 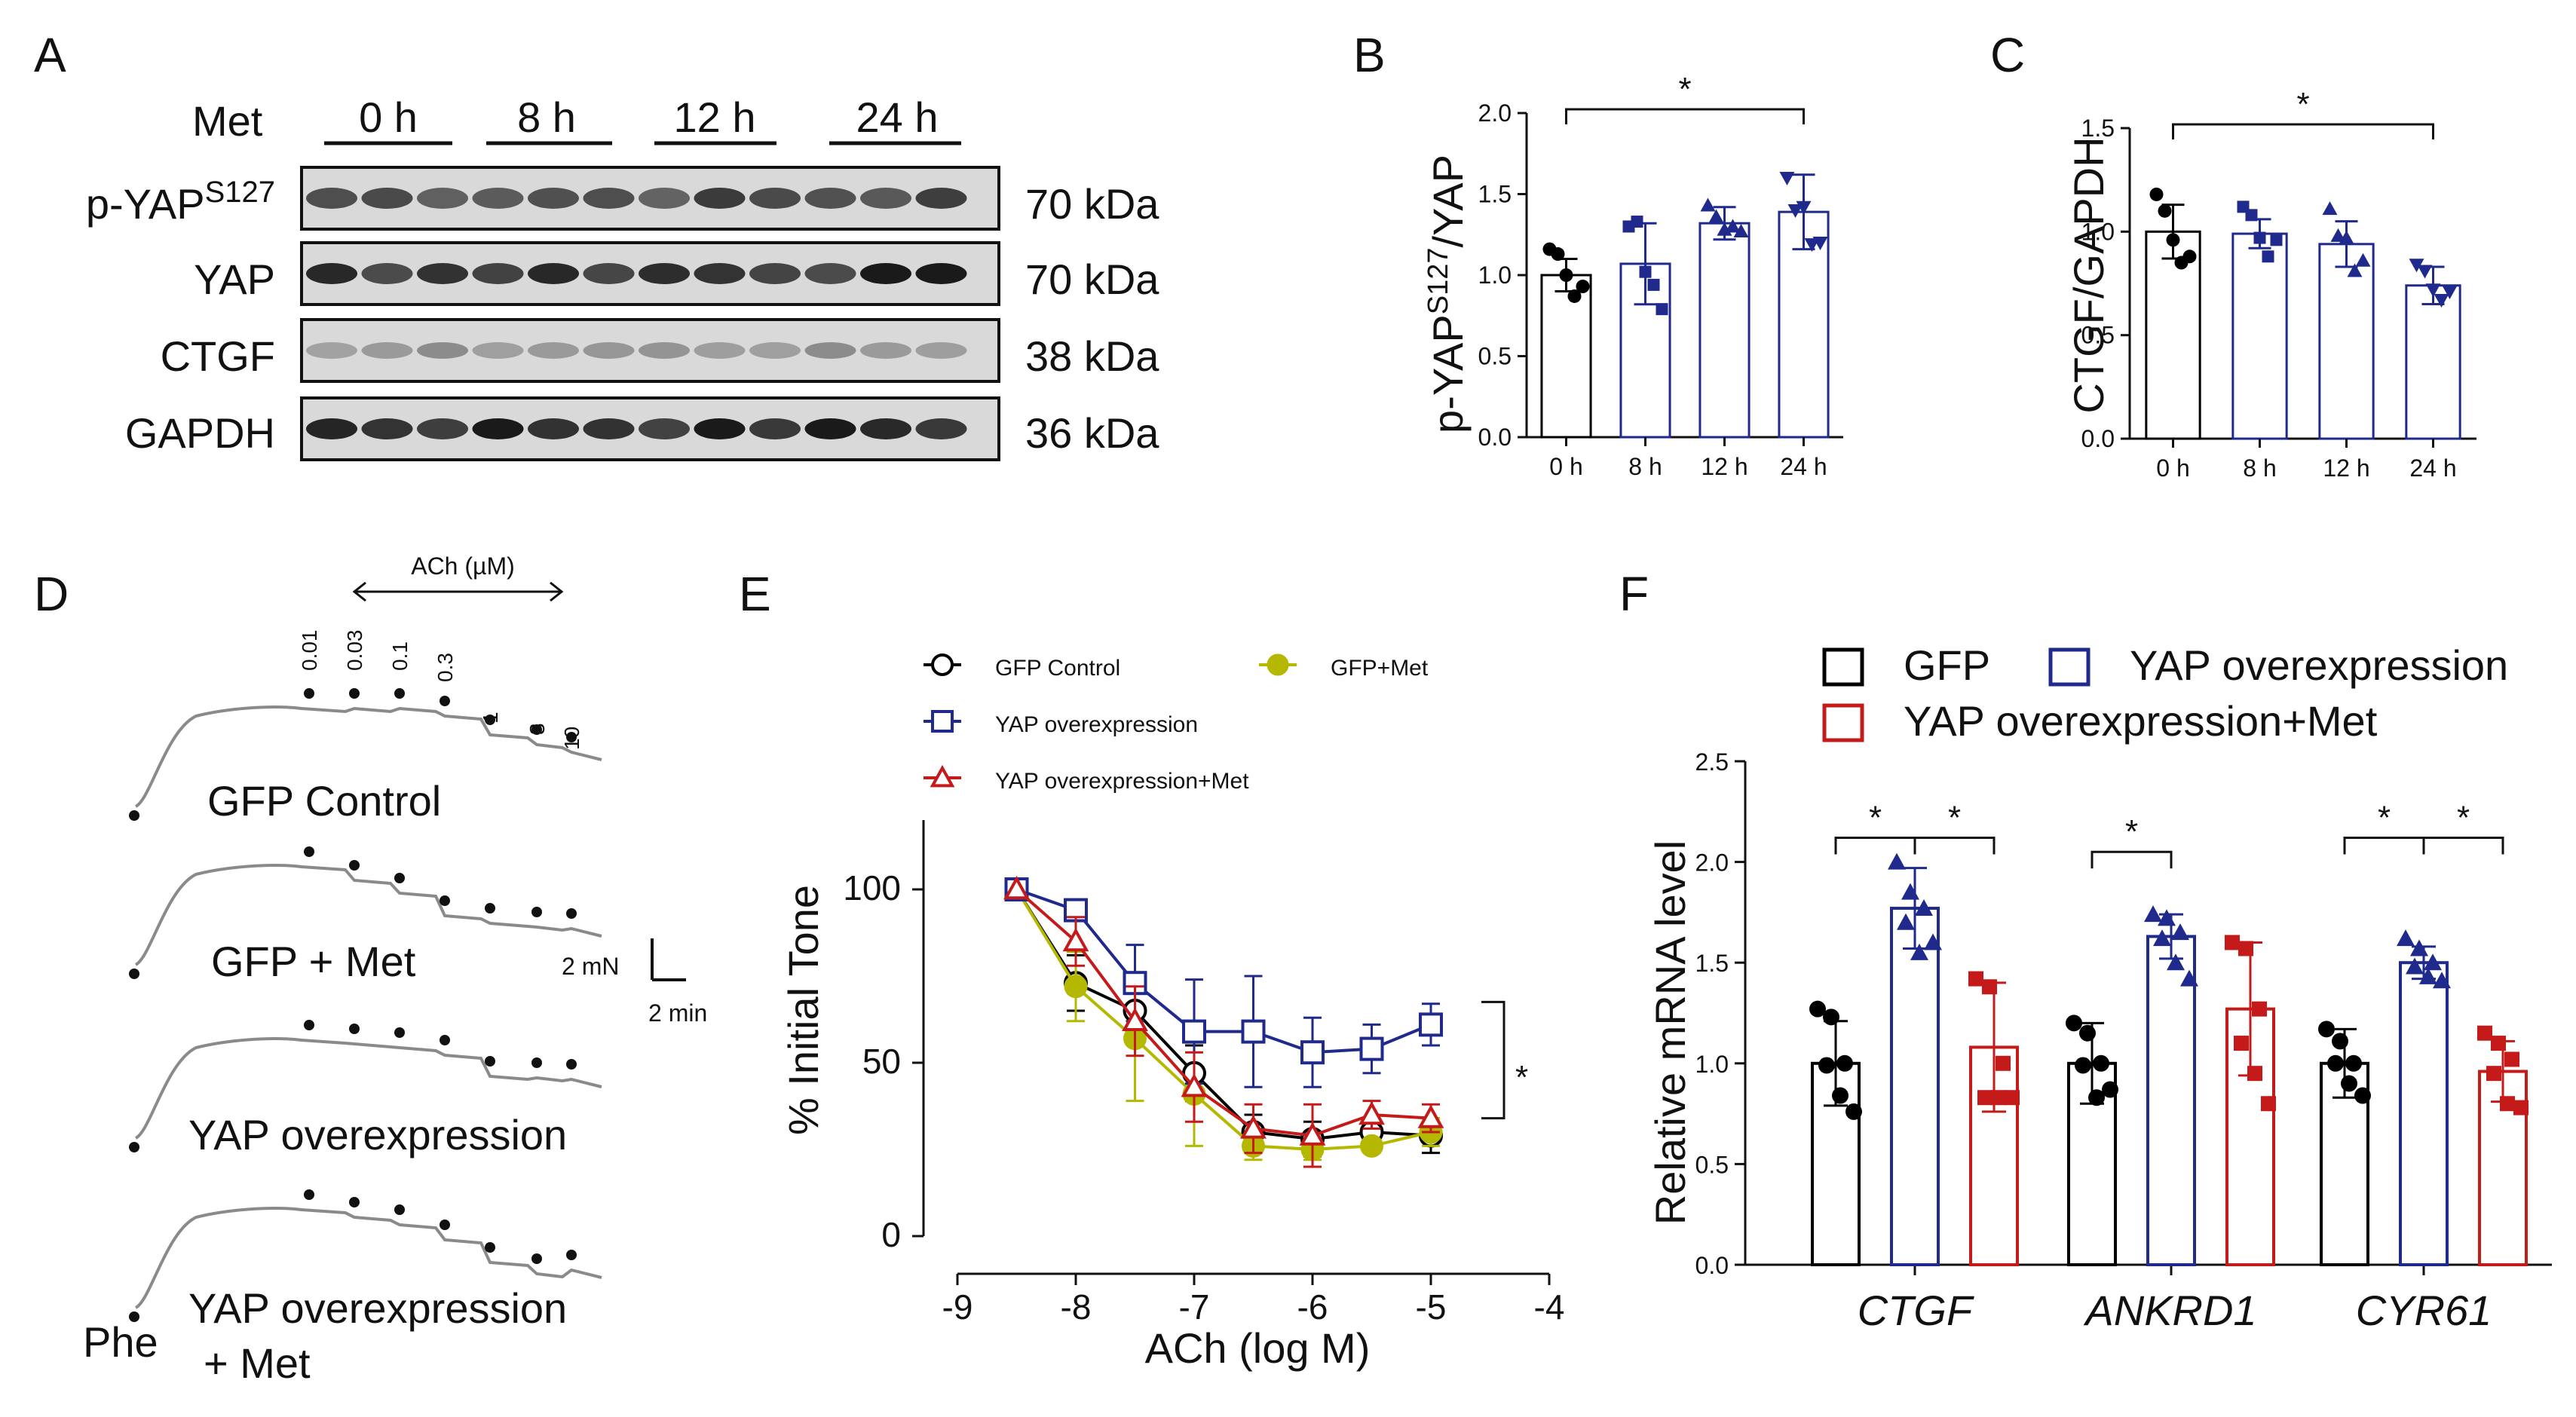 What do you see at coordinates (1092, 356) in the screenshot?
I see `kda-ctgf: 38 kDa` at bounding box center [1092, 356].